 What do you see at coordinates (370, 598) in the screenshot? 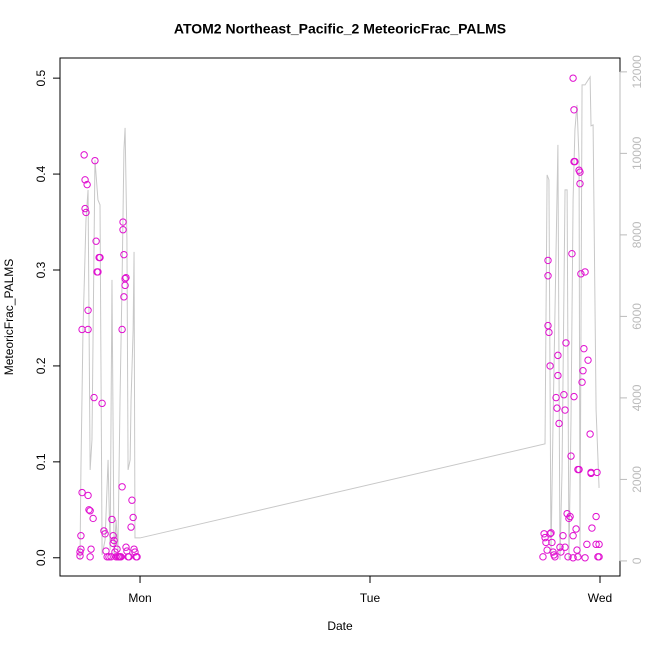
I see `x-tick-label: Tue` at bounding box center [370, 598].